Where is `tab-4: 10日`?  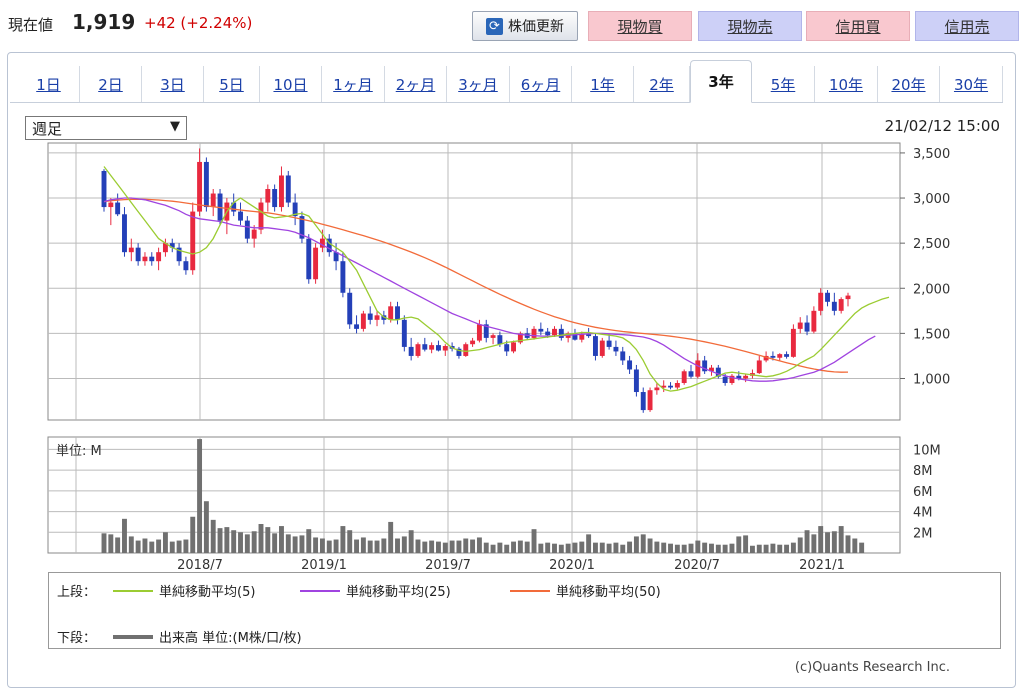
tab-4: 10日 is located at coordinates (291, 84).